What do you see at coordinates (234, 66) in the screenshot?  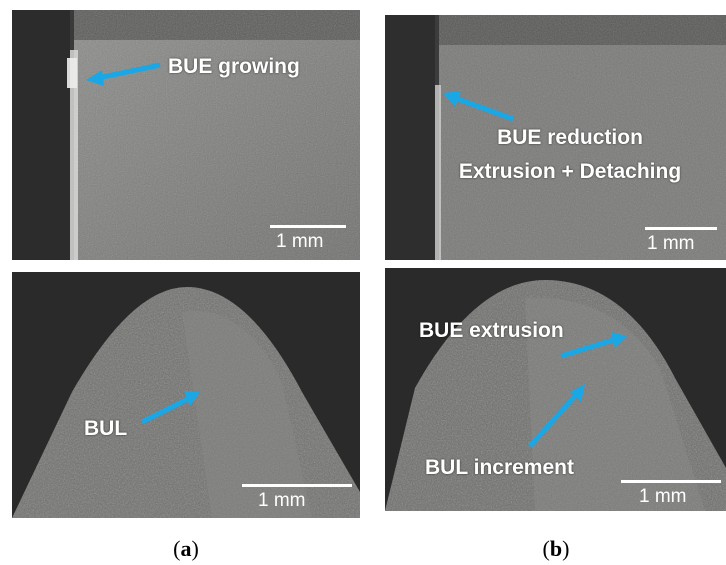 I see `label-bue-growing: BUE growing` at bounding box center [234, 66].